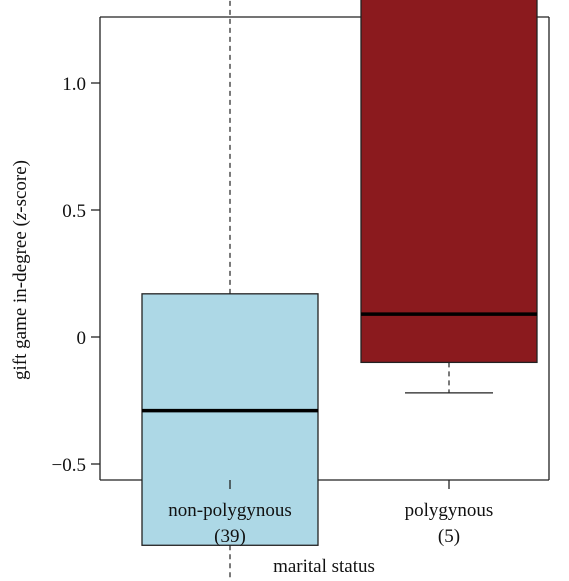 This screenshot has height=581, width=569. I want to click on y-axis-title: gift game in-degree (z-score), so click(20, 270).